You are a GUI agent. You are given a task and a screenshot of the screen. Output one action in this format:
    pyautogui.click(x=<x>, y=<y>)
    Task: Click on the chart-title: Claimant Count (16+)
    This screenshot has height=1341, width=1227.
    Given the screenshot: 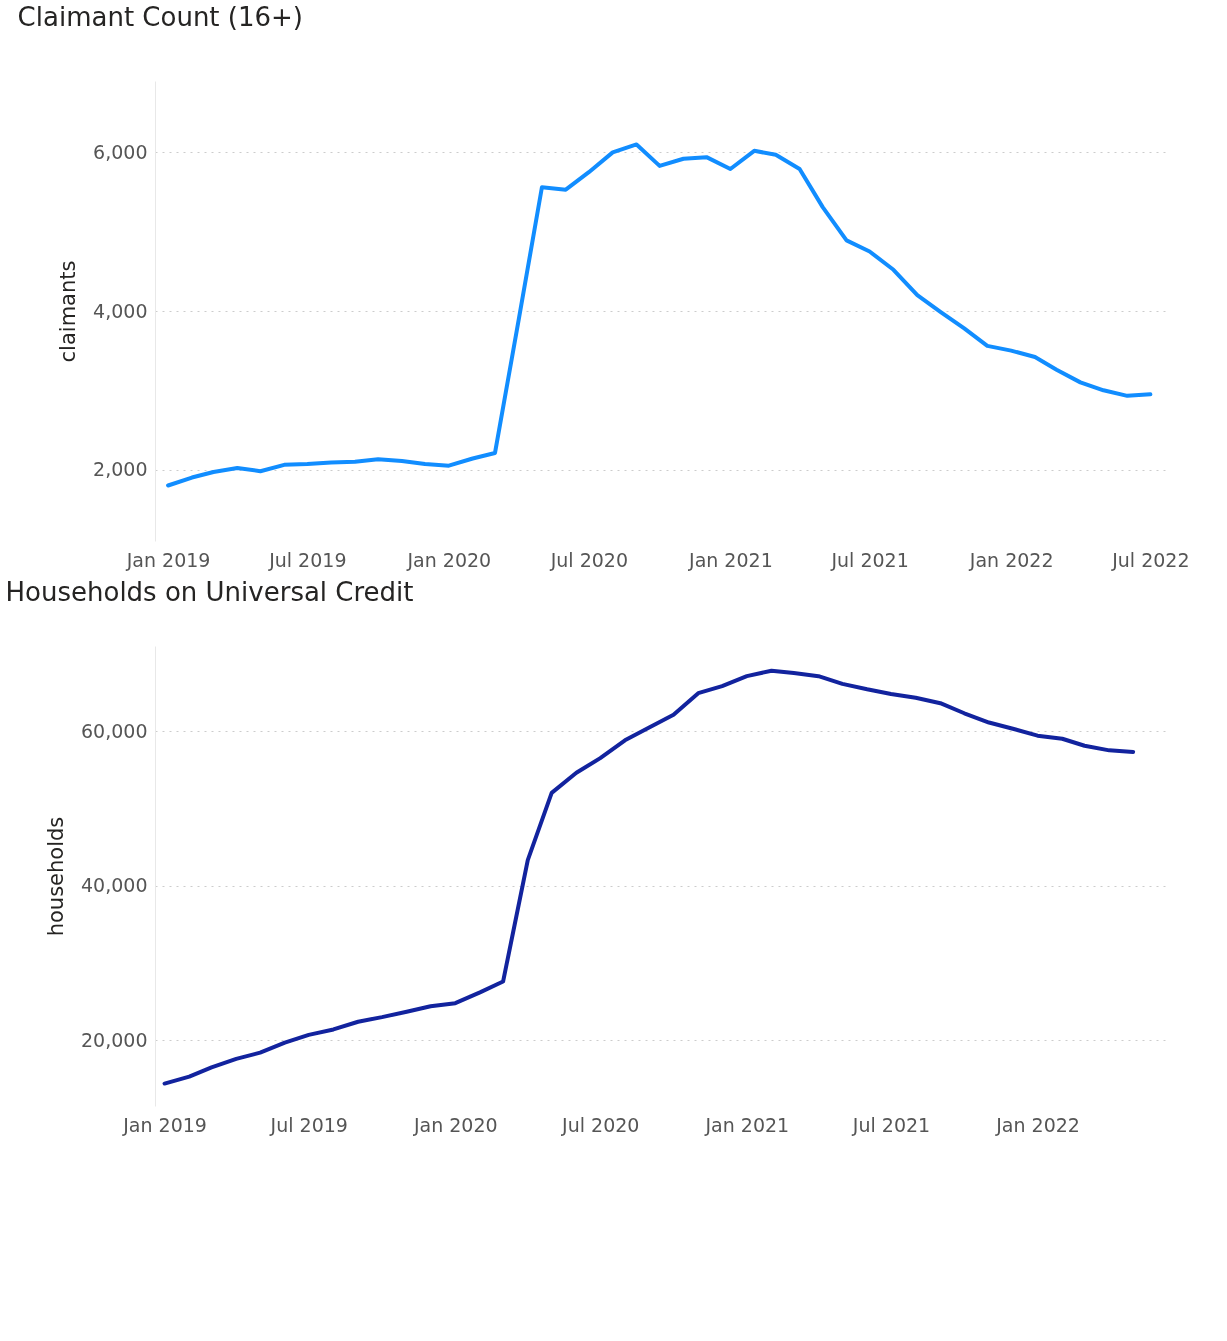 What is the action you would take?
    pyautogui.click(x=160, y=17)
    